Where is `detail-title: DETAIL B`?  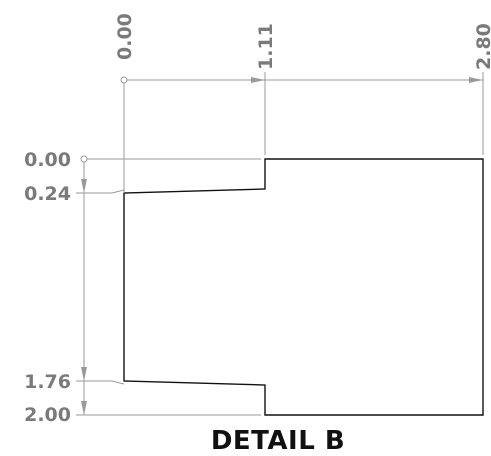
detail-title: DETAIL B is located at coordinates (278, 441).